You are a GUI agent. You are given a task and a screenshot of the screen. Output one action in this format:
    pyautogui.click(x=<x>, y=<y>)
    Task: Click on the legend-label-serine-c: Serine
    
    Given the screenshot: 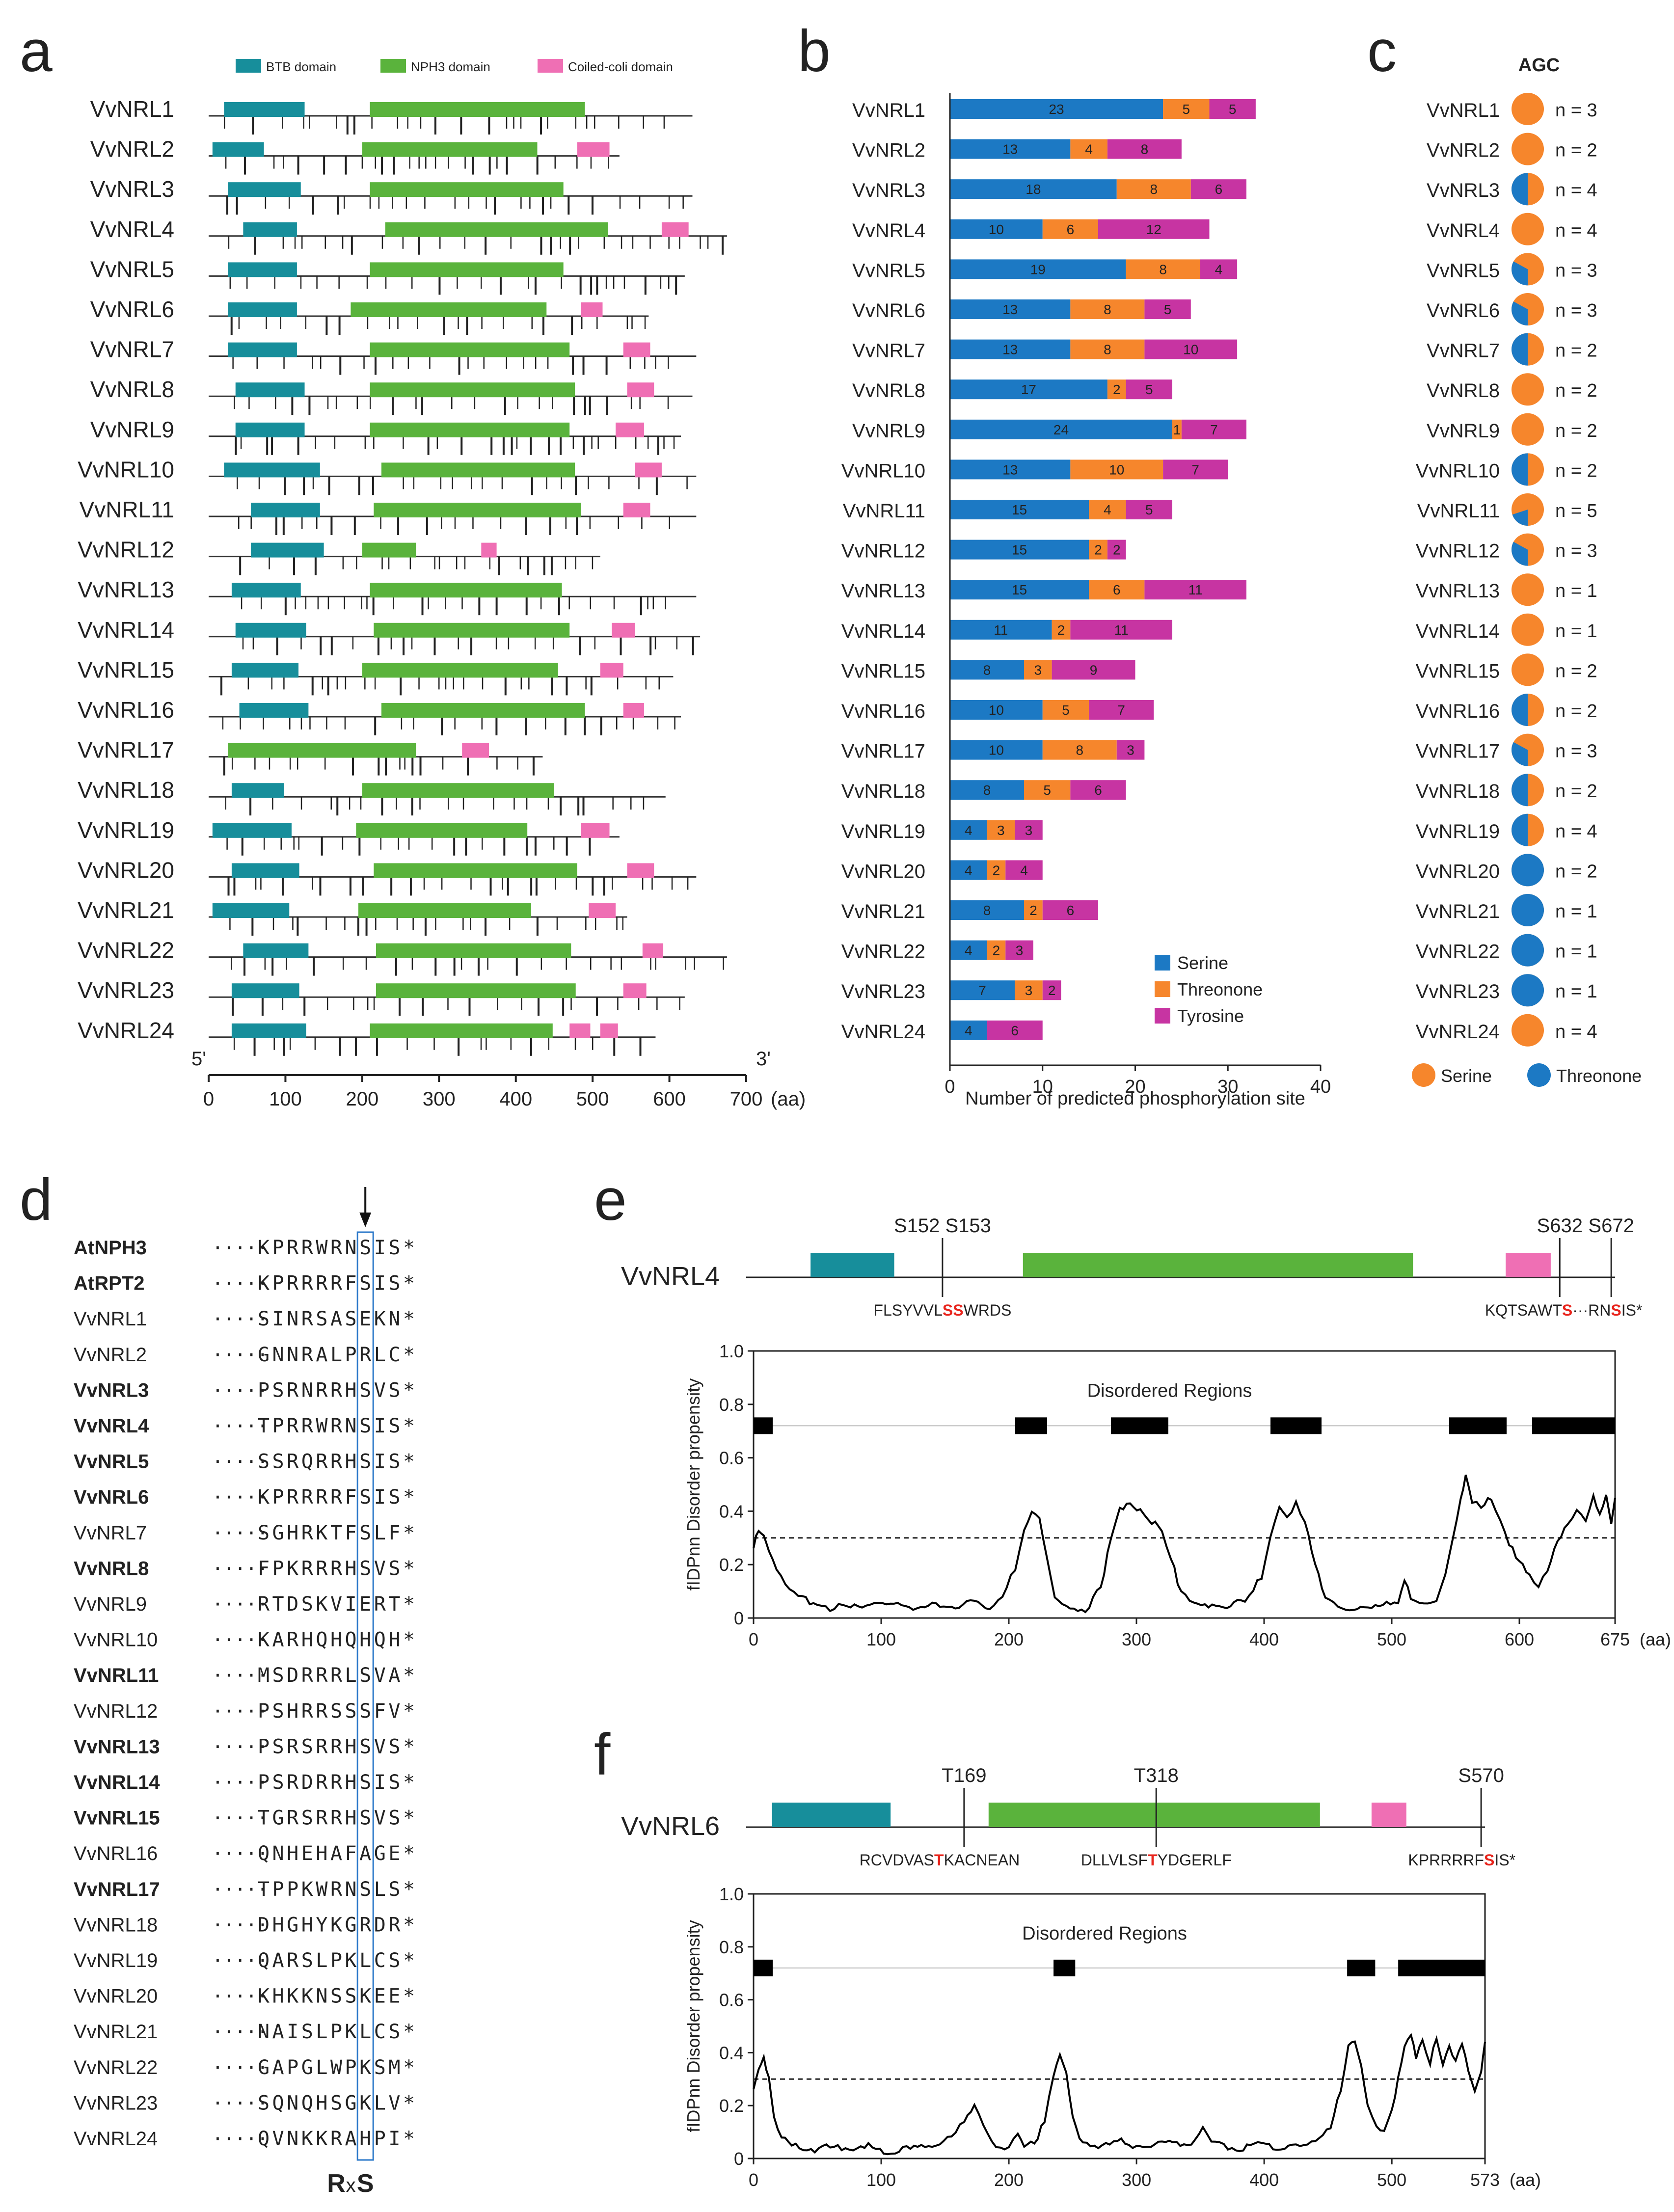 What is the action you would take?
    pyautogui.click(x=1467, y=1076)
    